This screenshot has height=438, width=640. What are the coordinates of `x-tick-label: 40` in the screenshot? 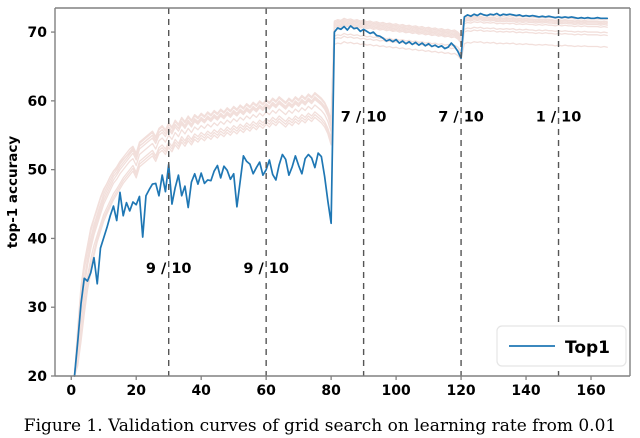 It's located at (201, 391).